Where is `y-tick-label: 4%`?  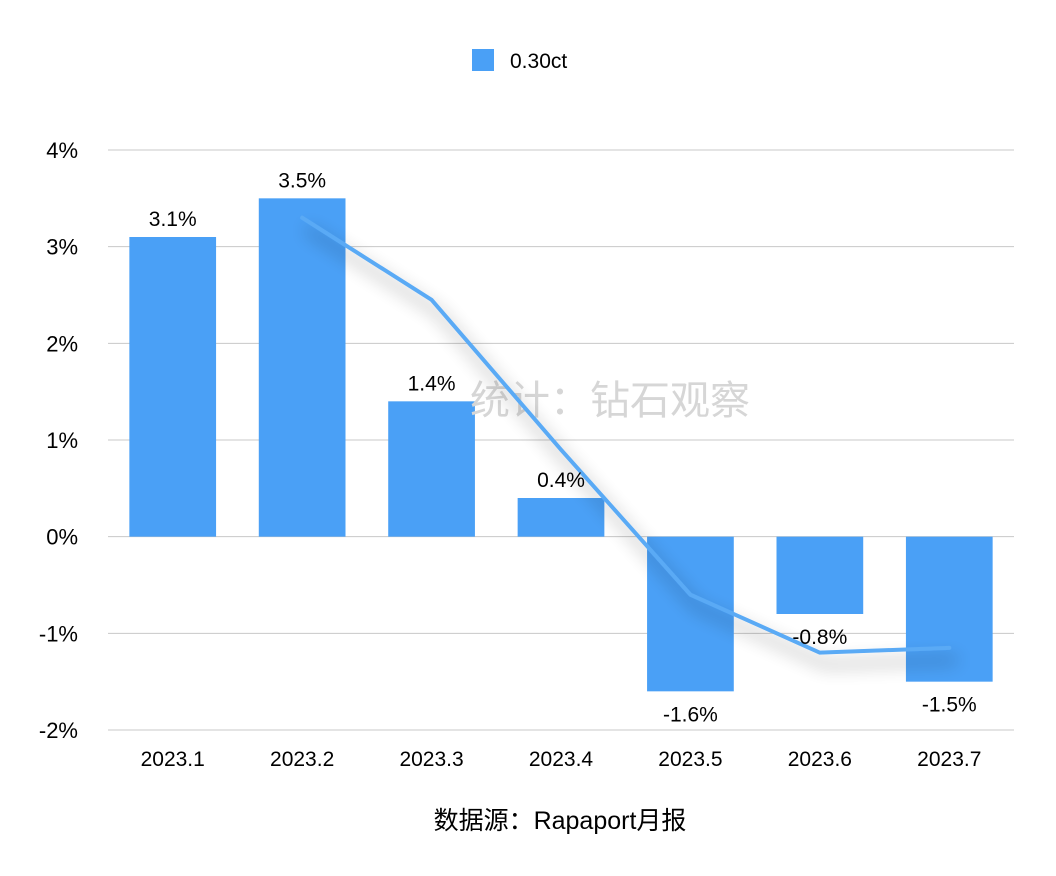 y-tick-label: 4% is located at coordinates (62, 150).